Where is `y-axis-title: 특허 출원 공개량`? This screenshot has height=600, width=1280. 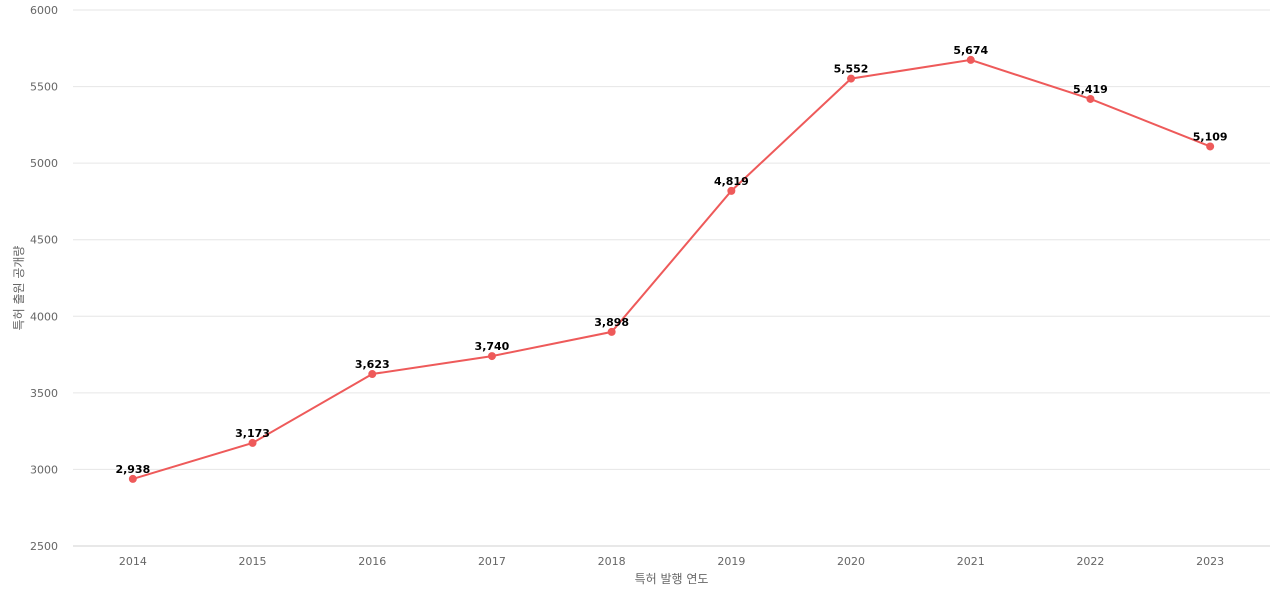
y-axis-title: 특허 출원 공개량 is located at coordinates (19, 288).